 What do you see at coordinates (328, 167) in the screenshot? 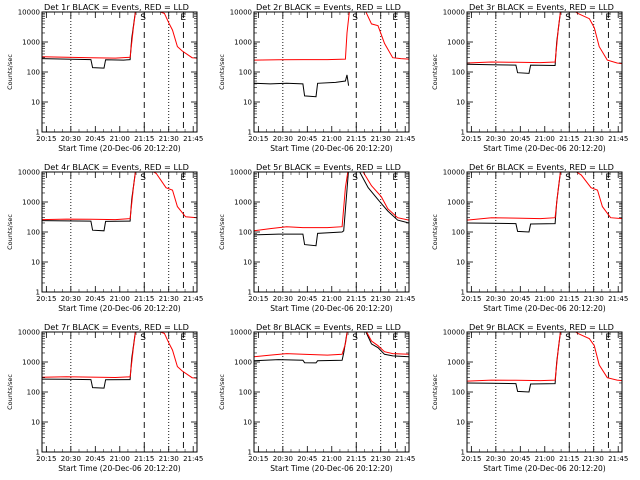
I see `chart-title: Det 5r BLACK = Events, RED = LLD` at bounding box center [328, 167].